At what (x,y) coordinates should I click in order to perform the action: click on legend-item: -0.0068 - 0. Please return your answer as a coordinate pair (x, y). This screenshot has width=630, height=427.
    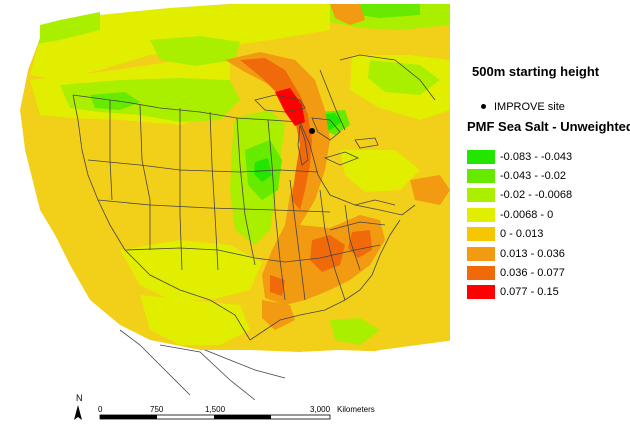
    Looking at the image, I should click on (519, 214).